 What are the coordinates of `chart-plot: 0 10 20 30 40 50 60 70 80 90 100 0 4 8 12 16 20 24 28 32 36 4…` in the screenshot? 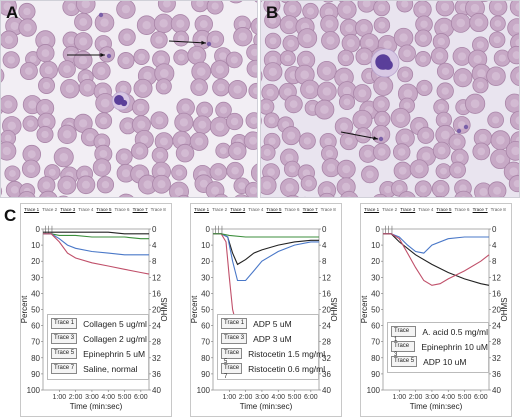 It's located at (265, 318).